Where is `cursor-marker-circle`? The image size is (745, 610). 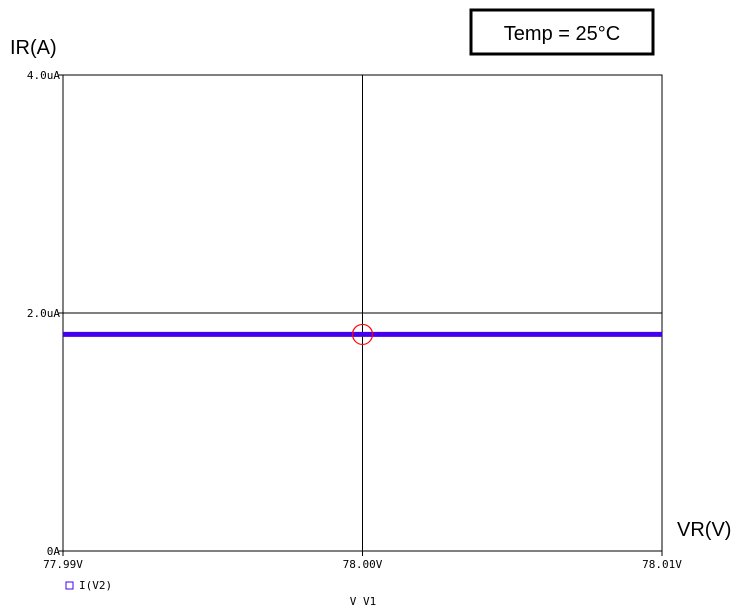 cursor-marker-circle is located at coordinates (362, 334).